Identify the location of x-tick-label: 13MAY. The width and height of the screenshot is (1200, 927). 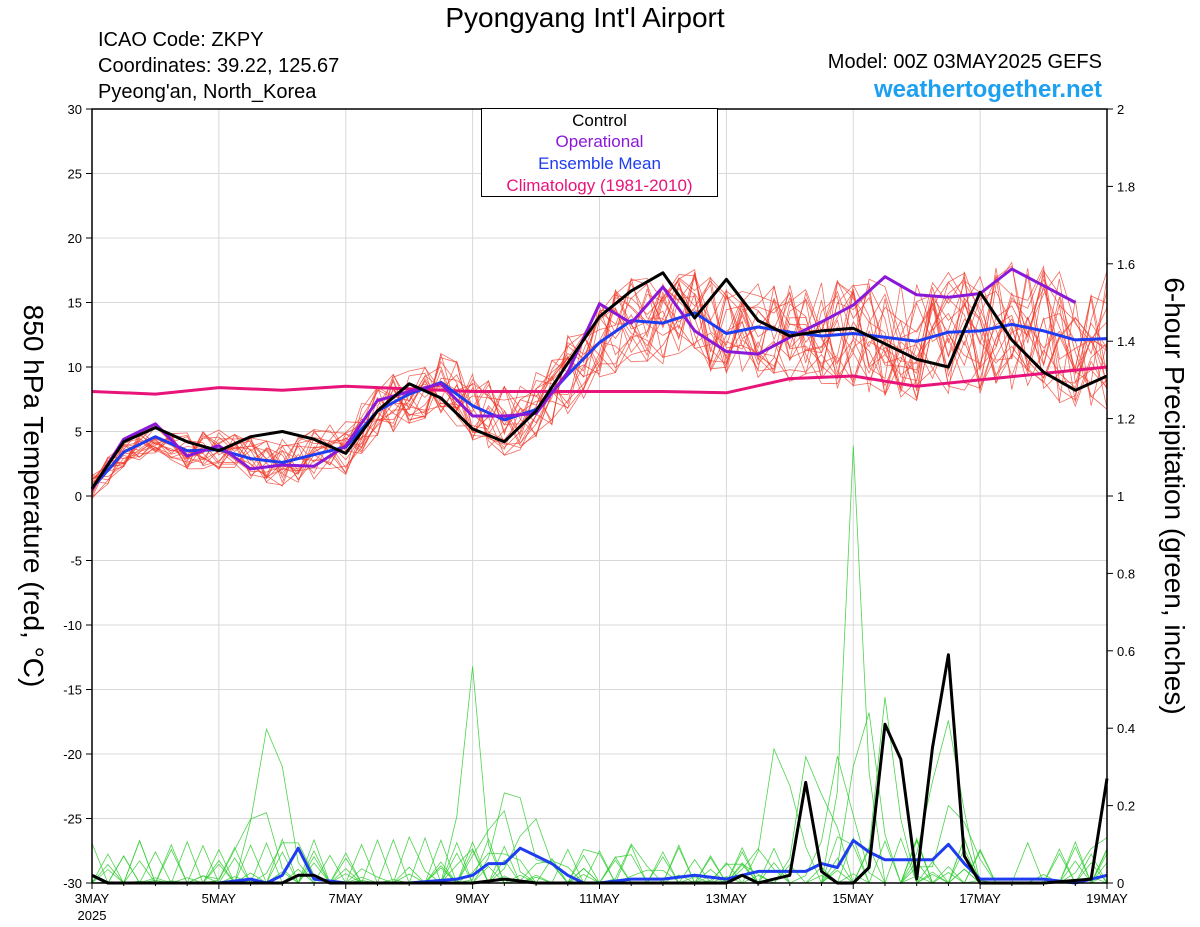
(727, 898).